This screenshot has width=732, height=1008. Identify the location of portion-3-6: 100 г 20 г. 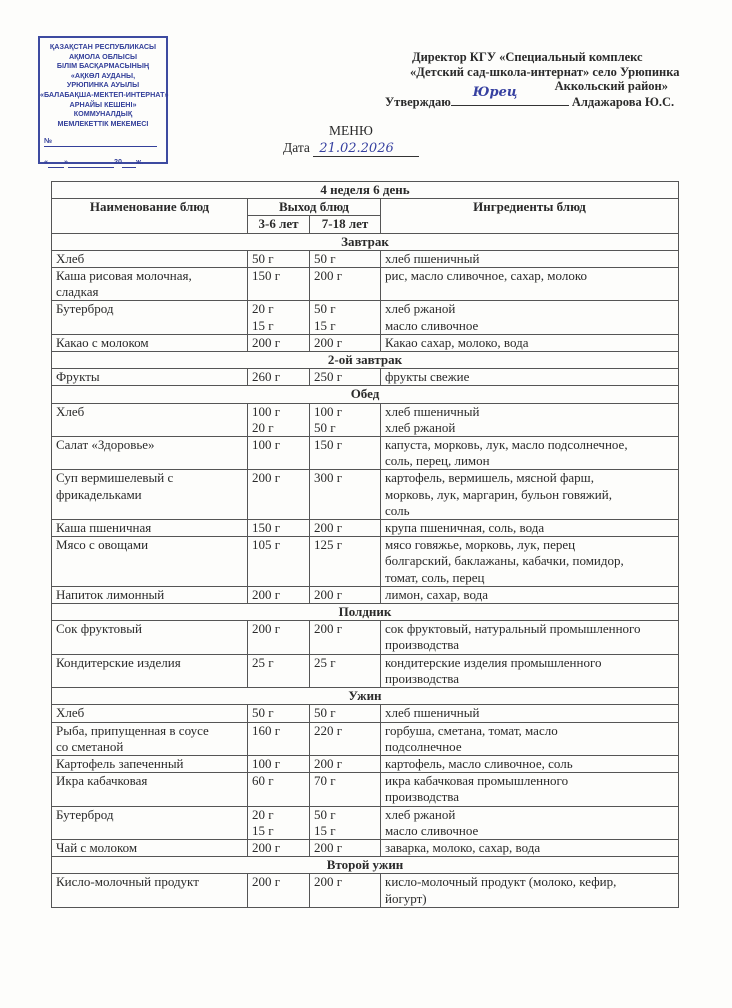
(278, 420).